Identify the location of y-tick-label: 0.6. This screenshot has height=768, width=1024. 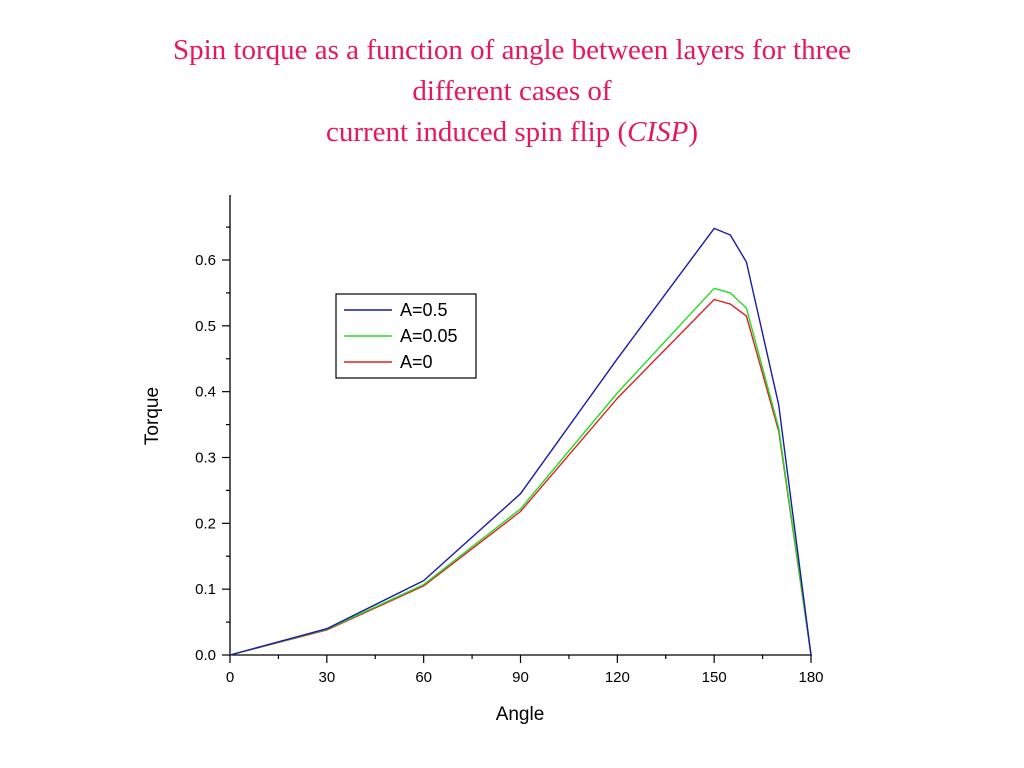
(205, 260).